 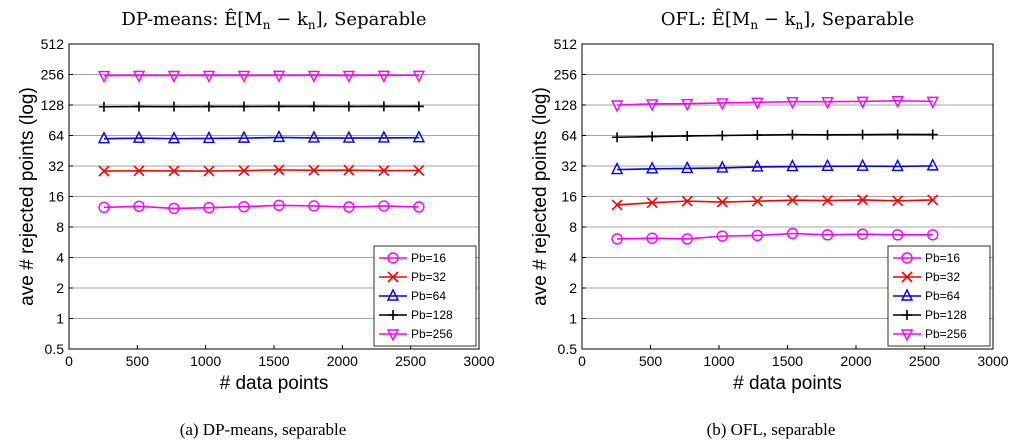 What do you see at coordinates (27, 196) in the screenshot?
I see `y-axis-label: ave # rejected points (log)` at bounding box center [27, 196].